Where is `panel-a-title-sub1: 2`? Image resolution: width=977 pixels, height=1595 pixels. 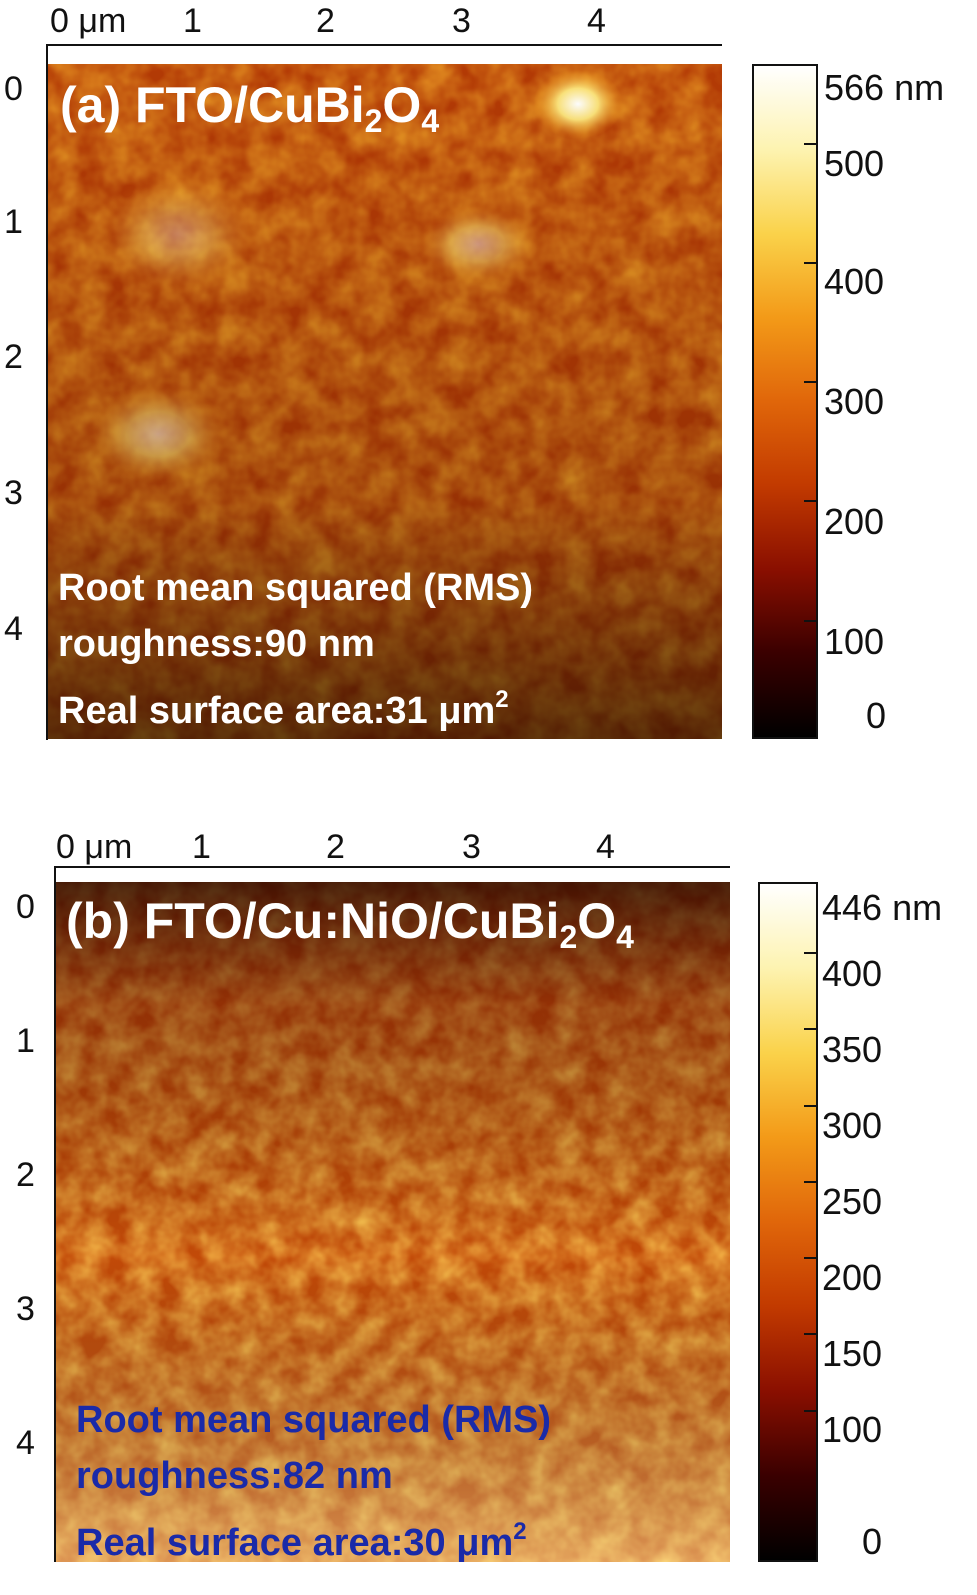
panel-a-title-sub1: 2 is located at coordinates (373, 121).